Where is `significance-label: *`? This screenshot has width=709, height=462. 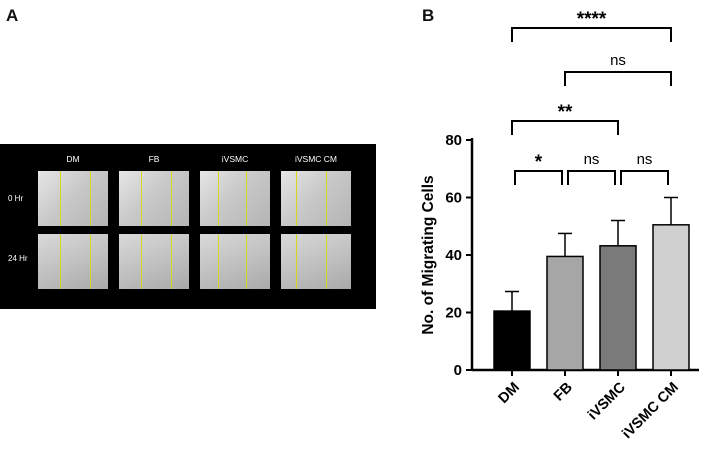 significance-label: * is located at coordinates (539, 162).